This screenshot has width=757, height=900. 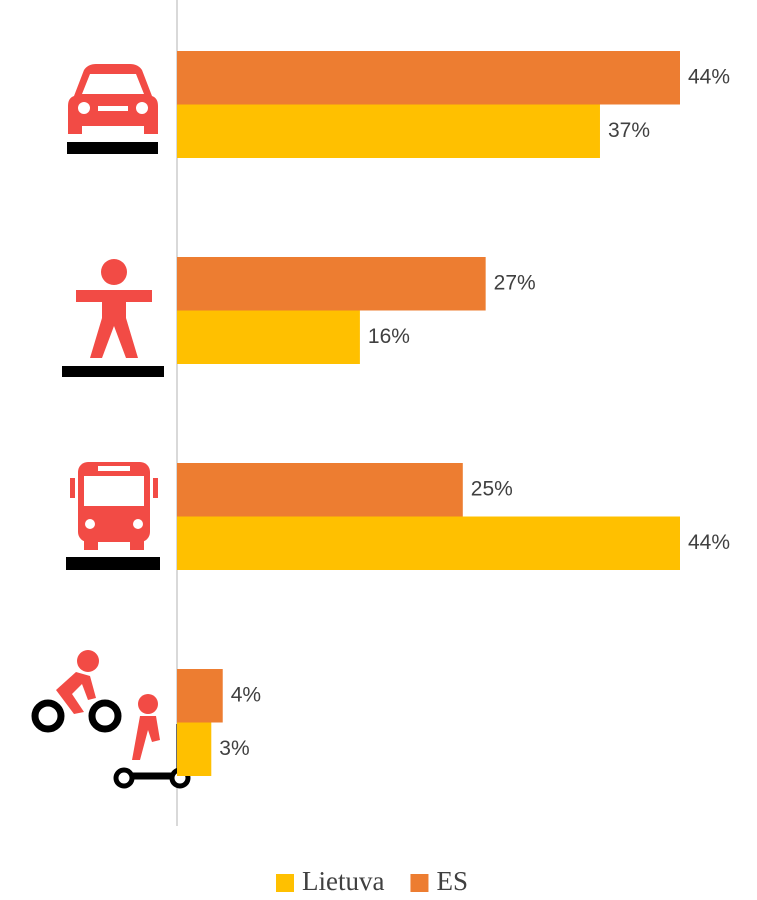 What do you see at coordinates (389, 336) in the screenshot?
I see `value-label: 16%` at bounding box center [389, 336].